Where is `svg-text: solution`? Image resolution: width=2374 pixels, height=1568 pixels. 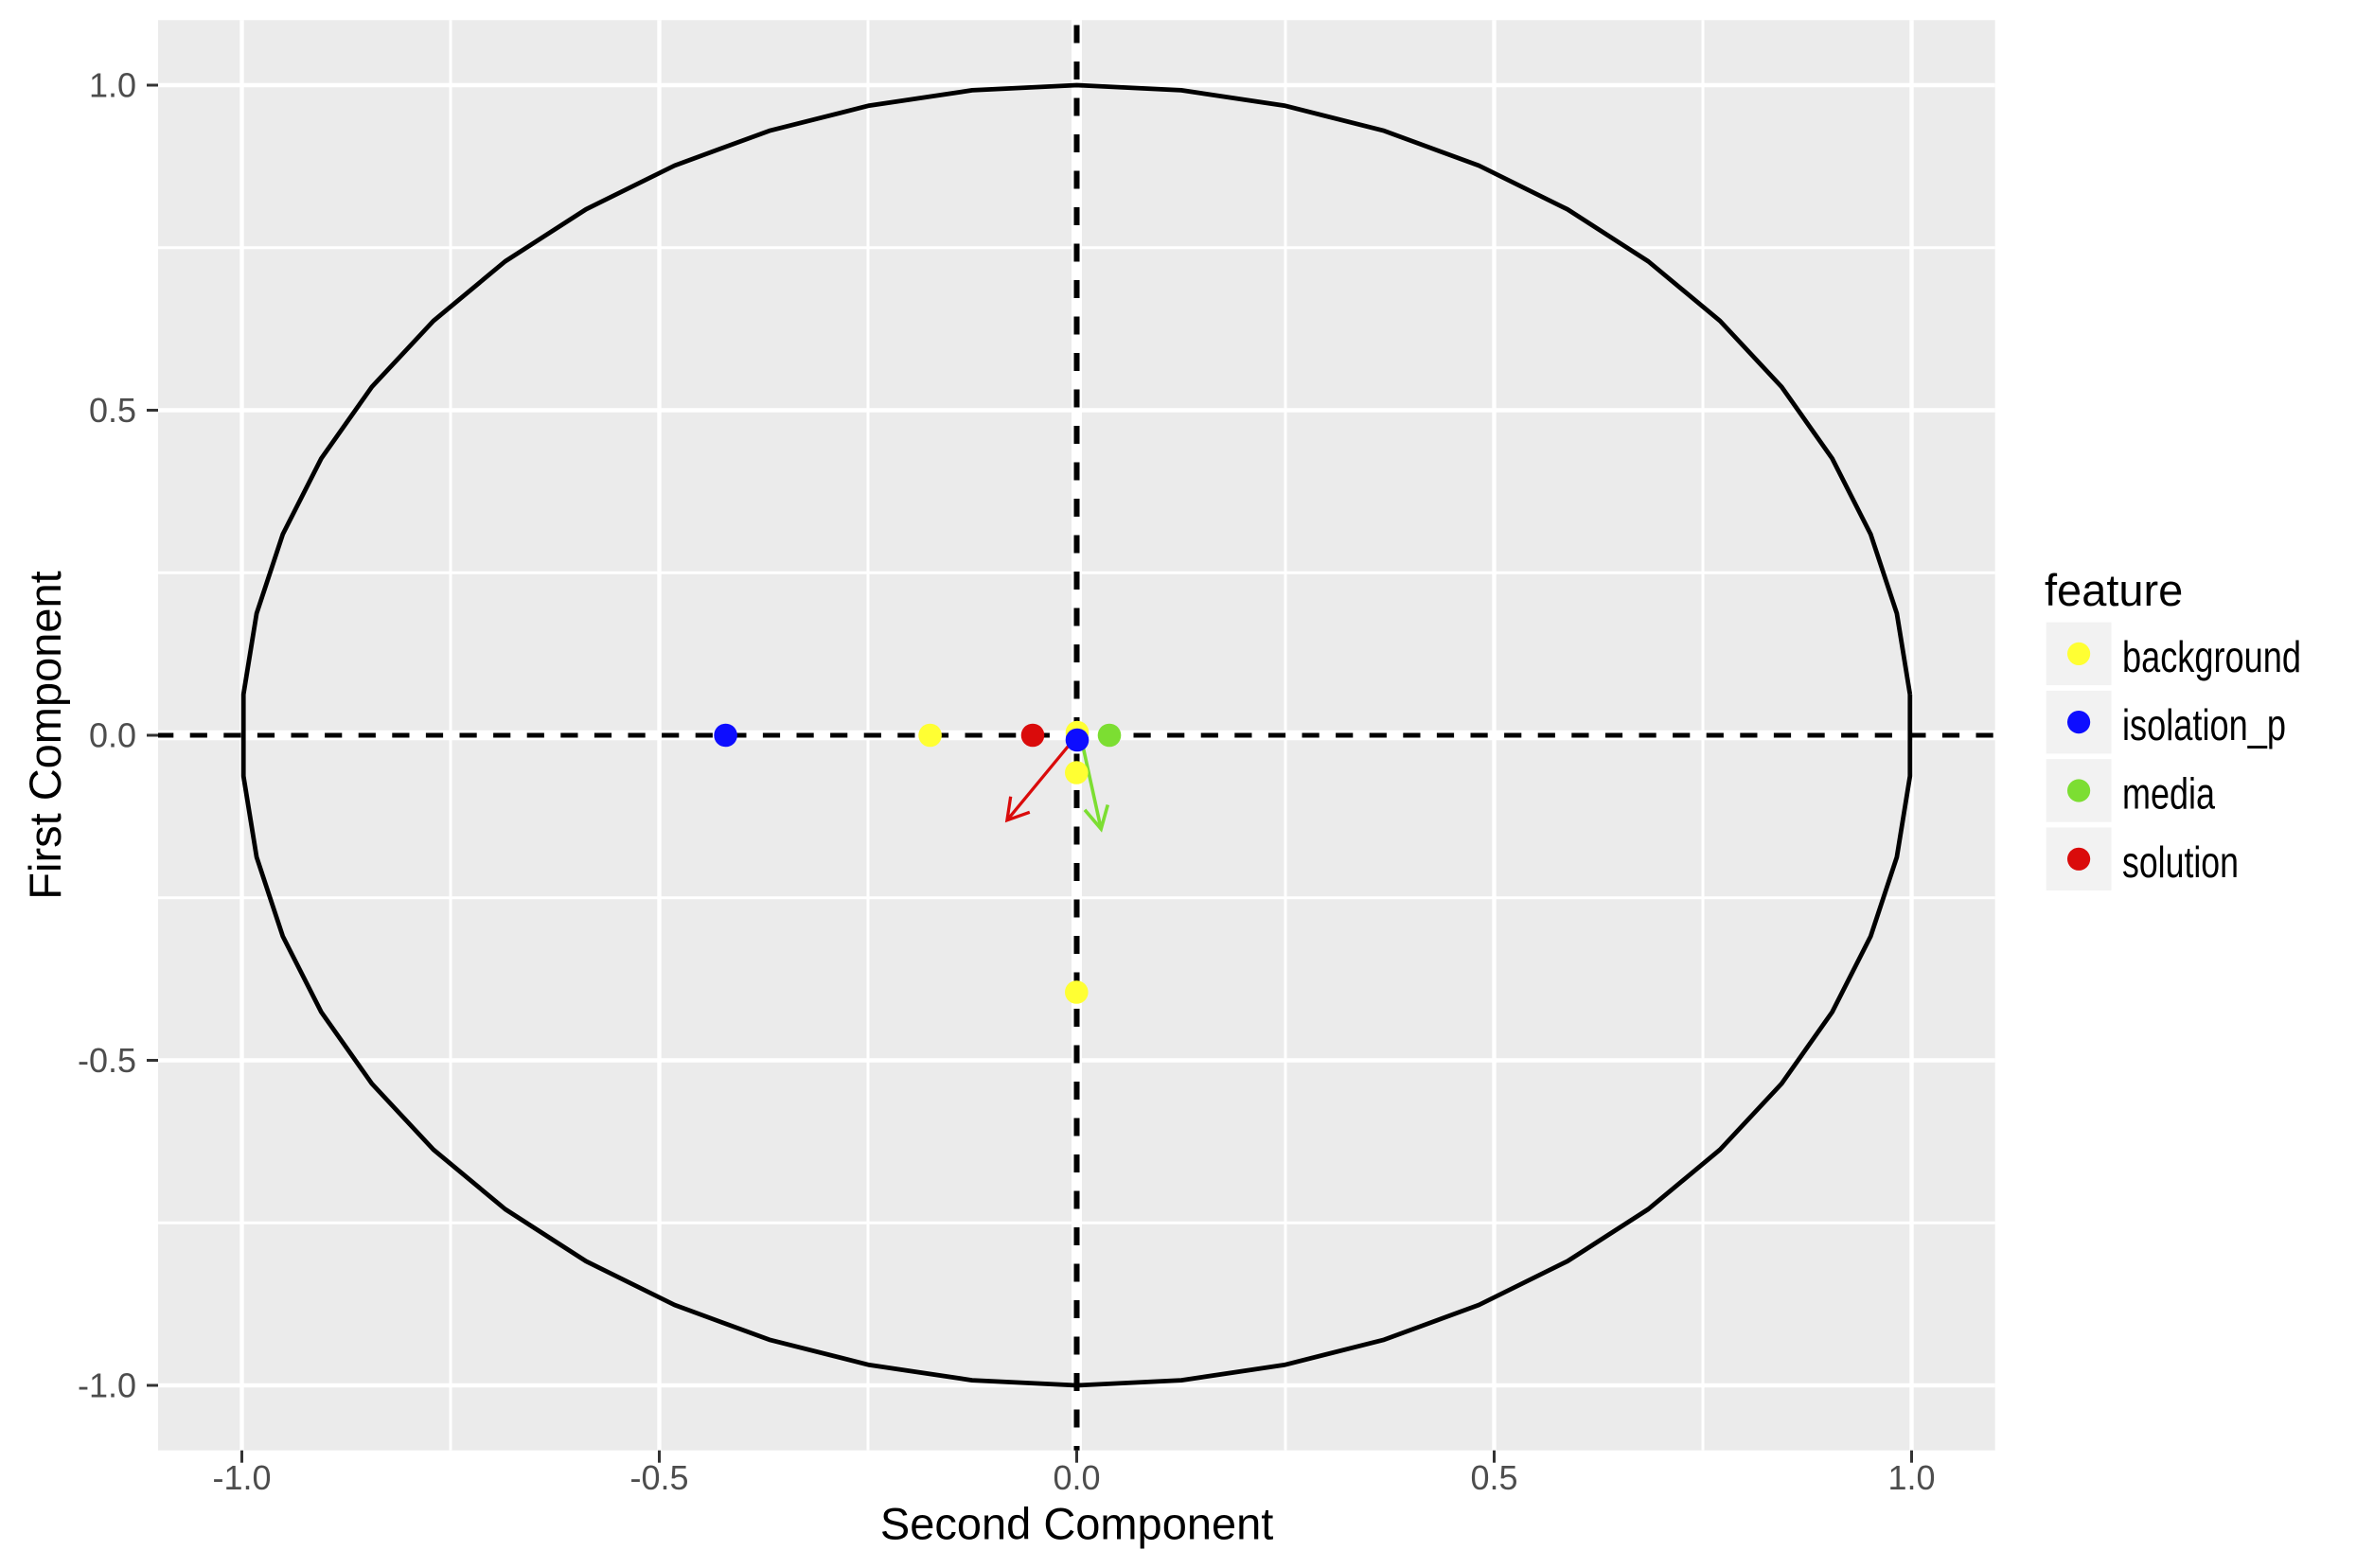
svg-text: solution is located at coordinates (2180, 862).